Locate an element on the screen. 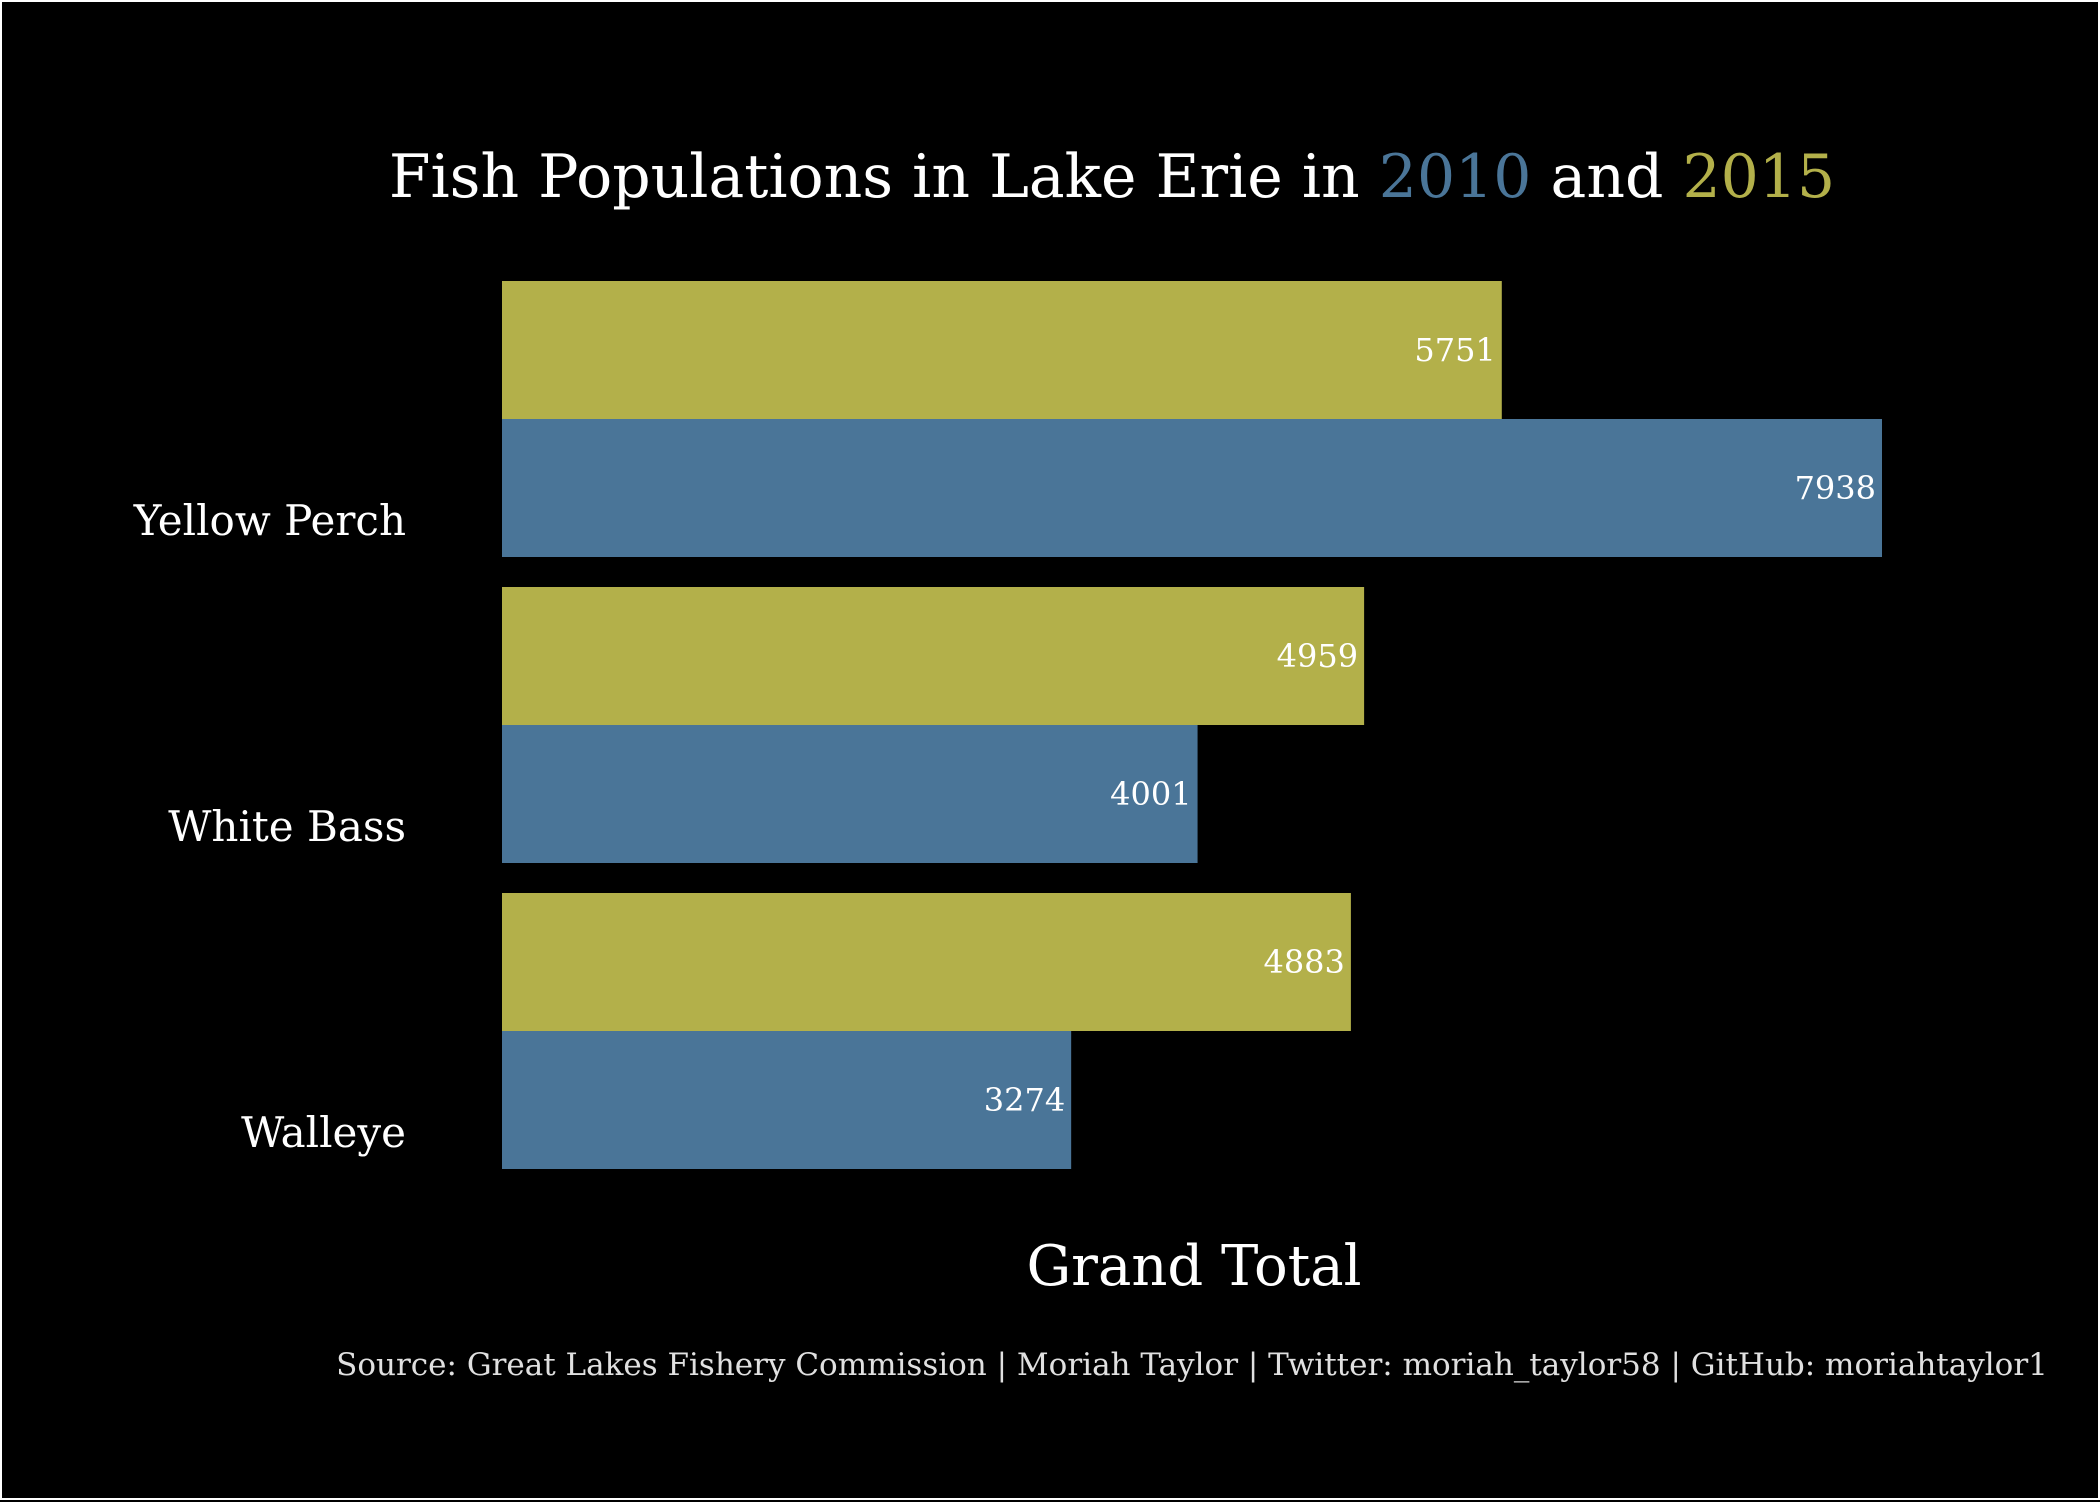  value-label-walleye-2010: 3274 is located at coordinates (1024, 1100).